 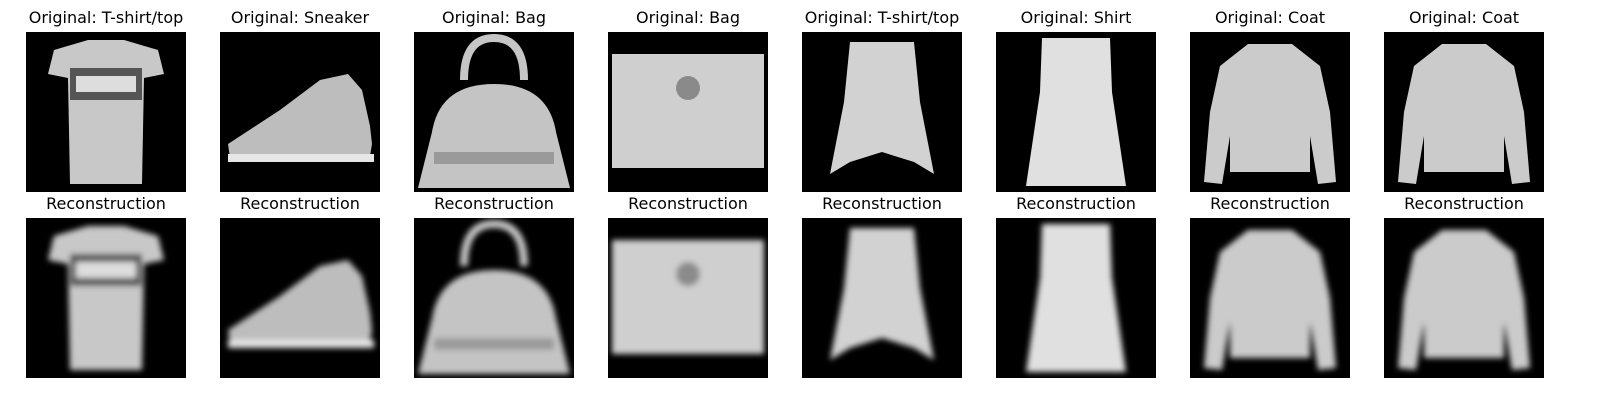 What do you see at coordinates (300, 17) in the screenshot?
I see `original-title: Original: Sneaker` at bounding box center [300, 17].